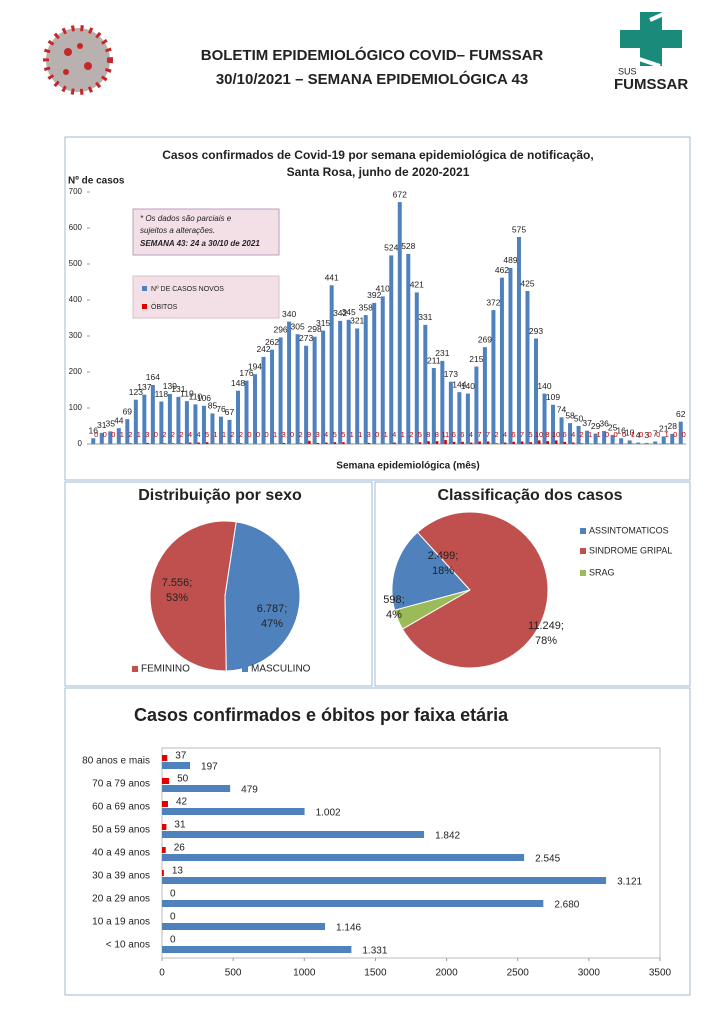 This screenshot has width=724, height=1024. I want to click on logo, so click(651, 39).